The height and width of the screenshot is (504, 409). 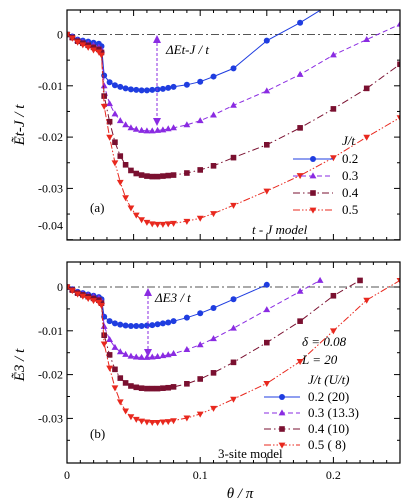 I want to click on xtick-label-b-0: 0, so click(x=67, y=475).